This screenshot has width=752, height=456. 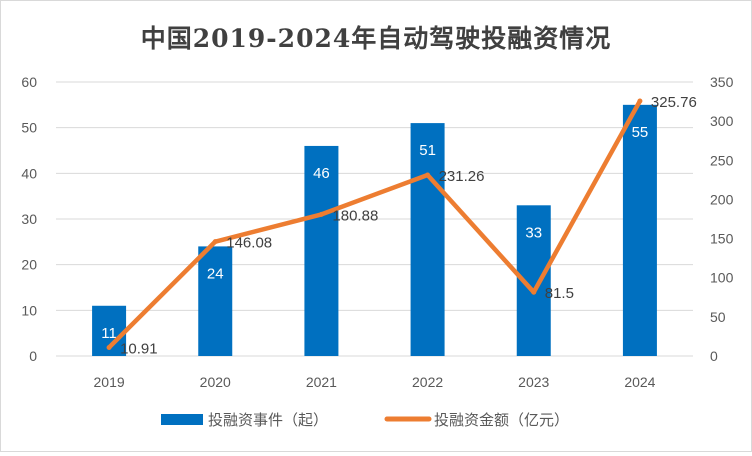 I want to click on line-data-label: 231.26, so click(x=462, y=176).